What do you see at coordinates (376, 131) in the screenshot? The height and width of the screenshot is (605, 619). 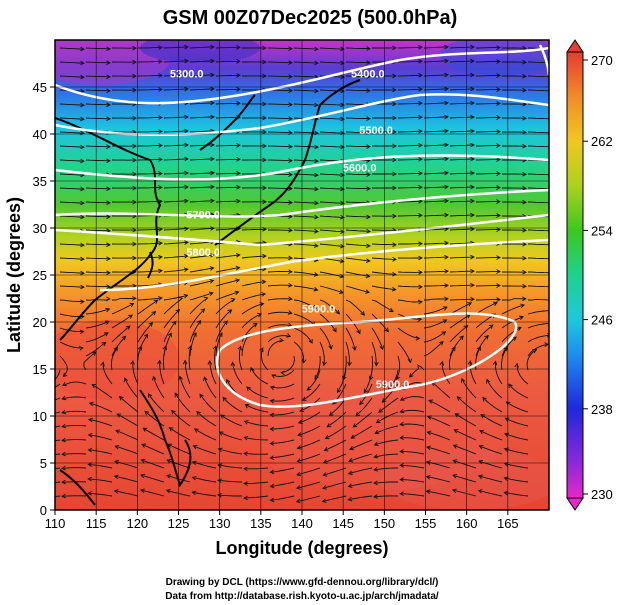 I see `contour-label: 5500.0` at bounding box center [376, 131].